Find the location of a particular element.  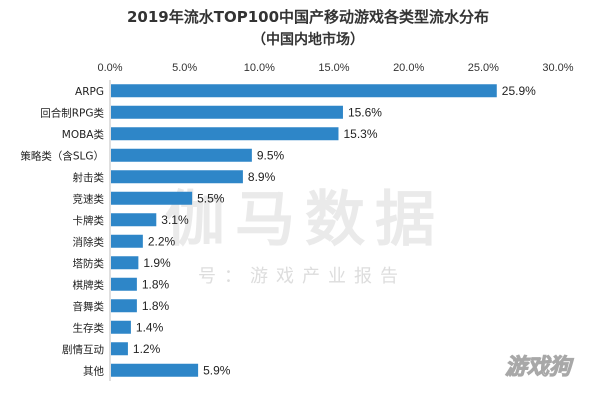

data-label: 5.5% is located at coordinates (211, 198).